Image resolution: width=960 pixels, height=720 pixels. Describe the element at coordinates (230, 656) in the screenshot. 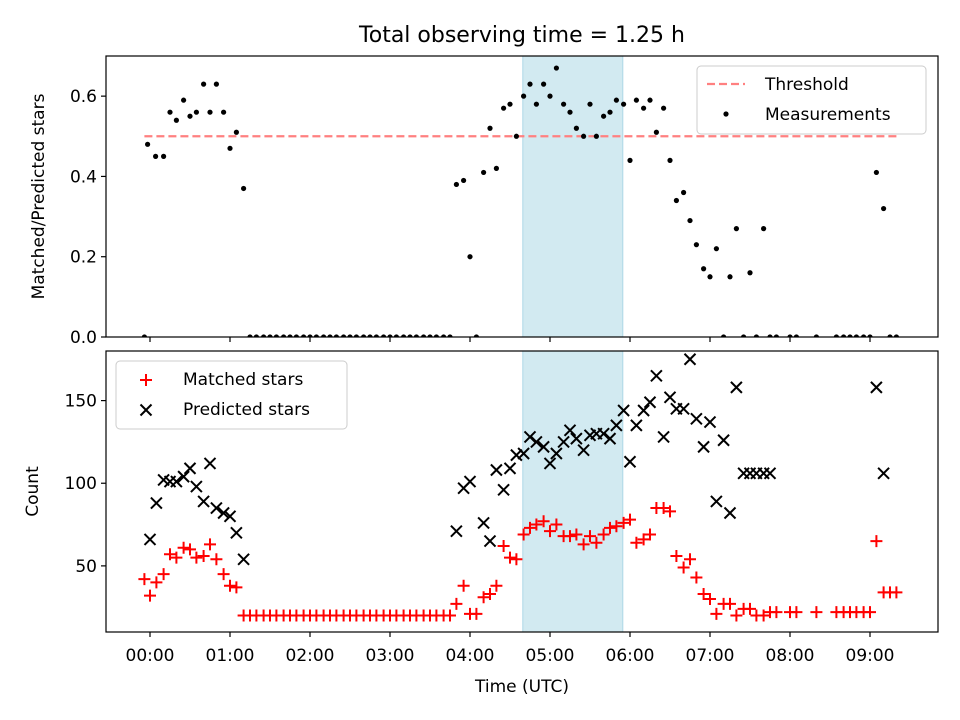

I see `x-tick-label: 01:00` at that location.